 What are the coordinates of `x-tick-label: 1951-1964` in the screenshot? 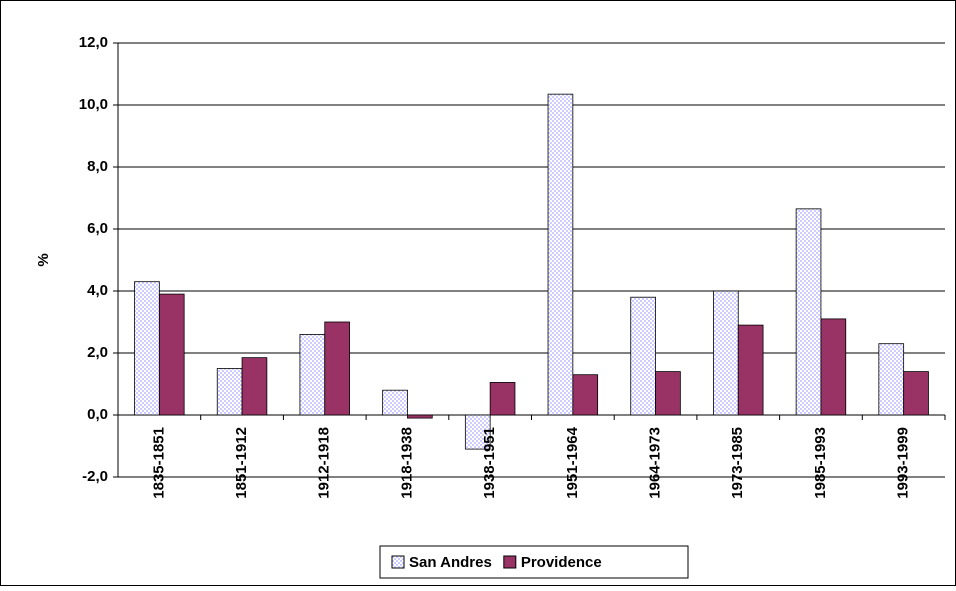 It's located at (572, 462).